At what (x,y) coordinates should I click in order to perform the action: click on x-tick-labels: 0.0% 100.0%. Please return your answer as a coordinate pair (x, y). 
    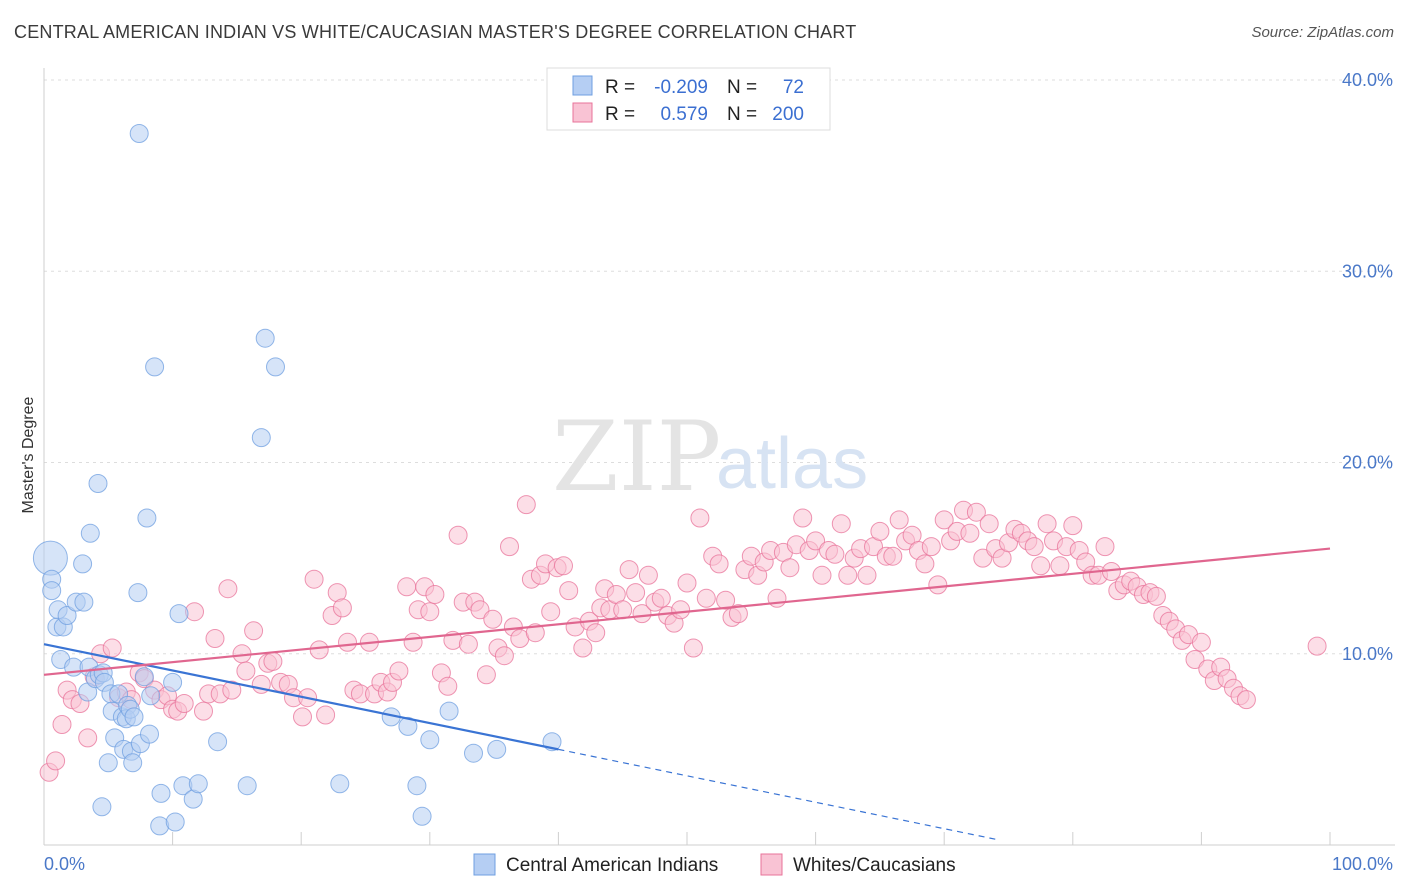
    Looking at the image, I should click on (718, 864).